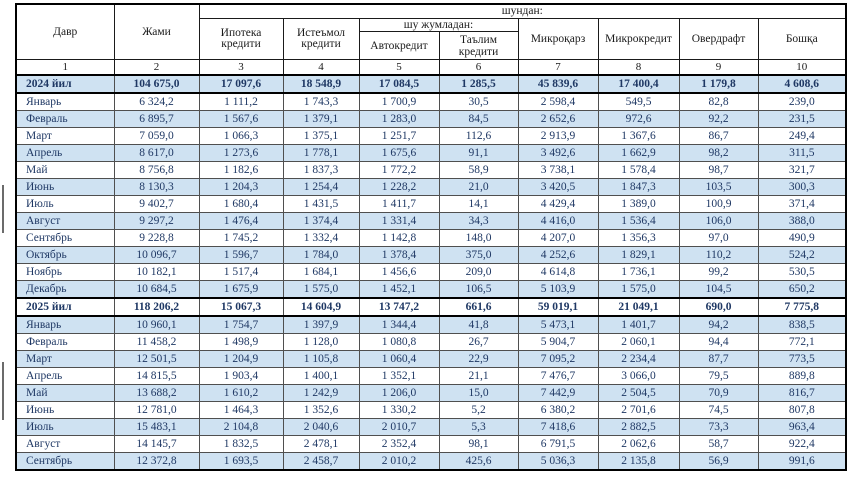 The image size is (866, 483). Describe the element at coordinates (478, 444) in the screenshot. I see `cell-value: 98,1` at that location.